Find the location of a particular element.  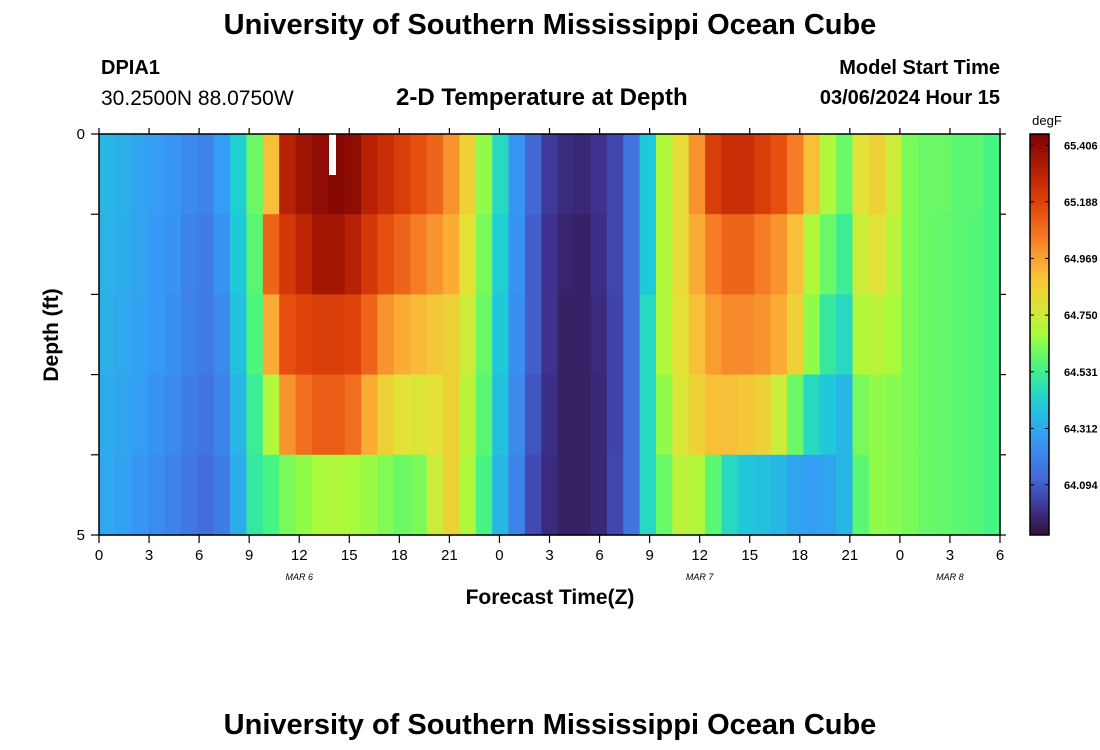

x-tick-label: 21 is located at coordinates (849, 555).